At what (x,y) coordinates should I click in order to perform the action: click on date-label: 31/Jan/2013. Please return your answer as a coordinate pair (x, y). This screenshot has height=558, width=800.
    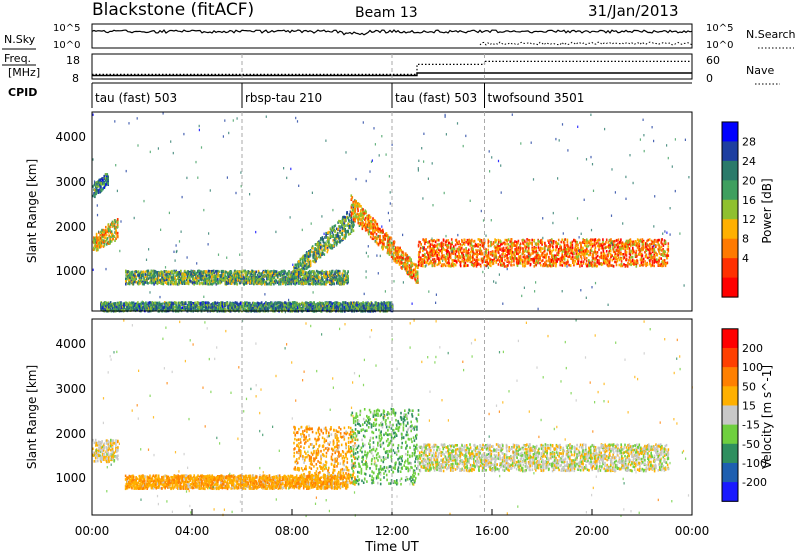
    Looking at the image, I should click on (633, 11).